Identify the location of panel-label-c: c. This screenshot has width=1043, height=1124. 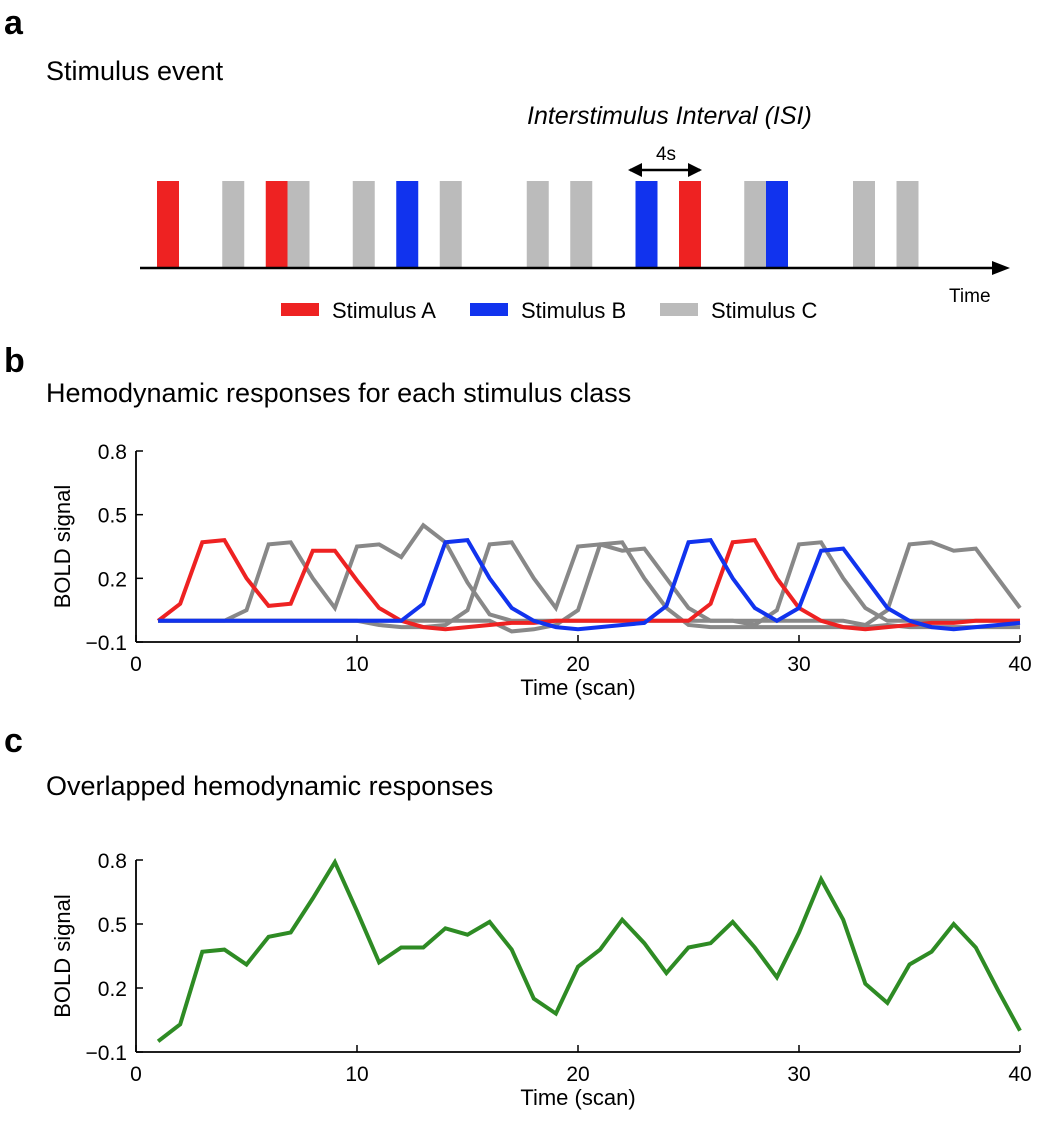
(13, 741).